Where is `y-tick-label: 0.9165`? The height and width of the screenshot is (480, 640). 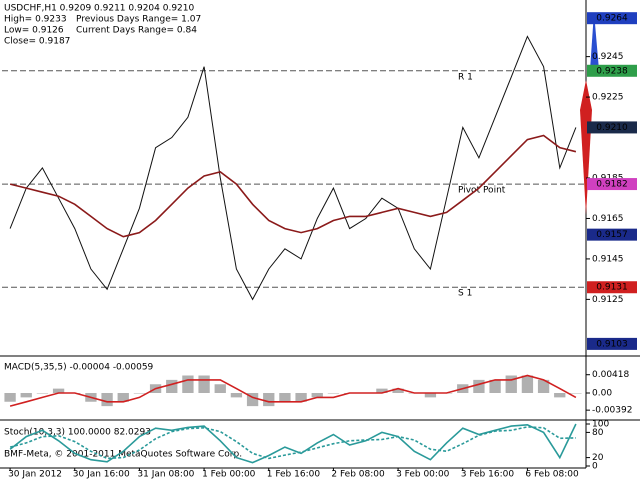 y-tick-label: 0.9165 is located at coordinates (608, 219).